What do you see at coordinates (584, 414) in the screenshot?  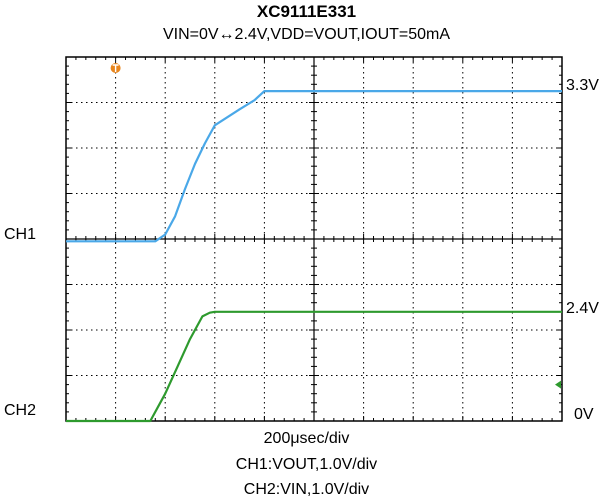 I see `zero-level-label: 0V` at bounding box center [584, 414].